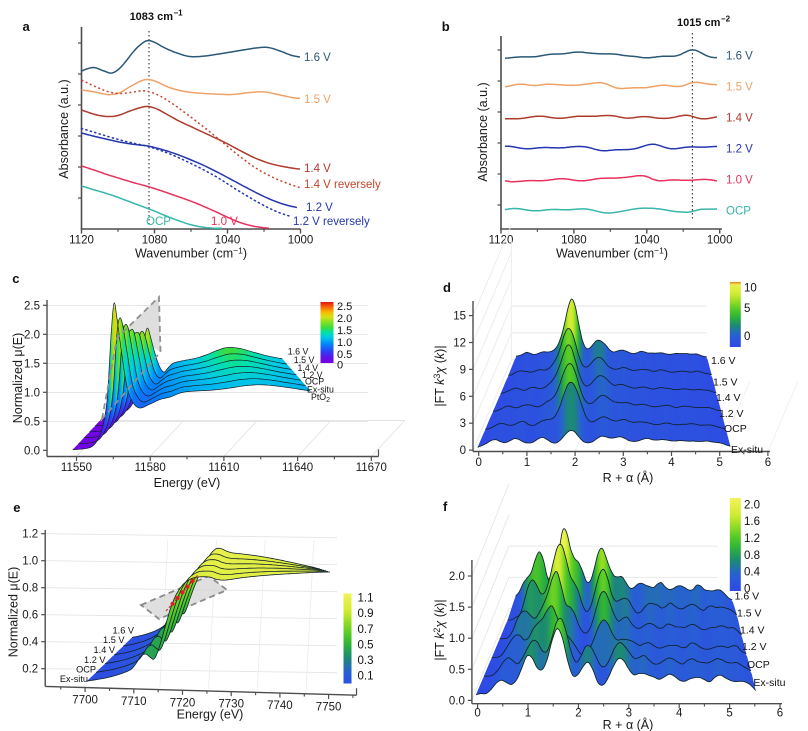  Describe the element at coordinates (574, 241) in the screenshot. I see `svg-text: 1080` at that location.